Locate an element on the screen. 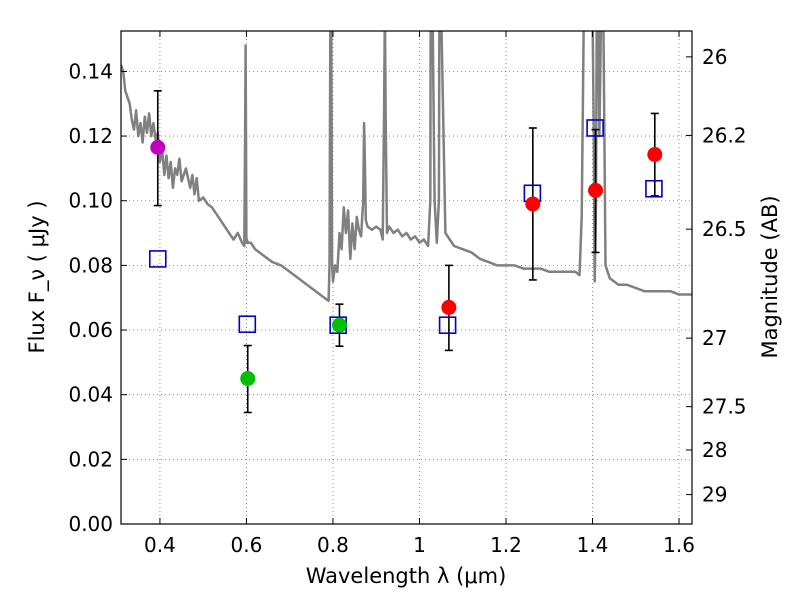 The width and height of the screenshot is (800, 600). y-tick-label: 0.06 is located at coordinates (90, 330).